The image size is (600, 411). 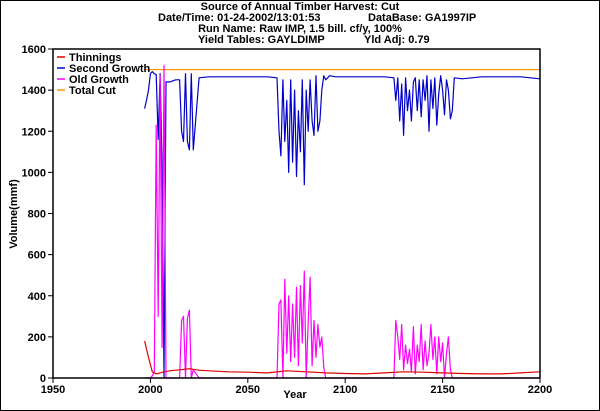 What do you see at coordinates (540, 390) in the screenshot?
I see `x-tick-label: 2200` at bounding box center [540, 390].